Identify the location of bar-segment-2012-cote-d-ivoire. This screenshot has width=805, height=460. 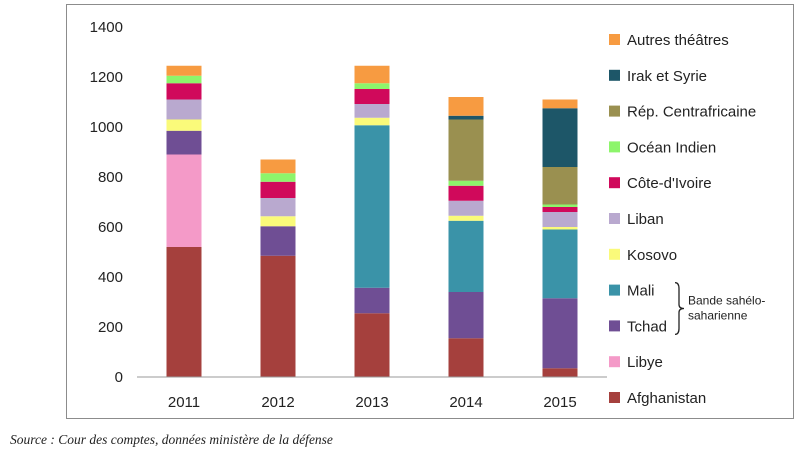
(278, 189).